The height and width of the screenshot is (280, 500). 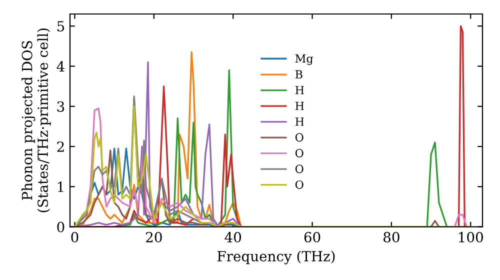 I want to click on x-tick-label: 80, so click(x=392, y=237).